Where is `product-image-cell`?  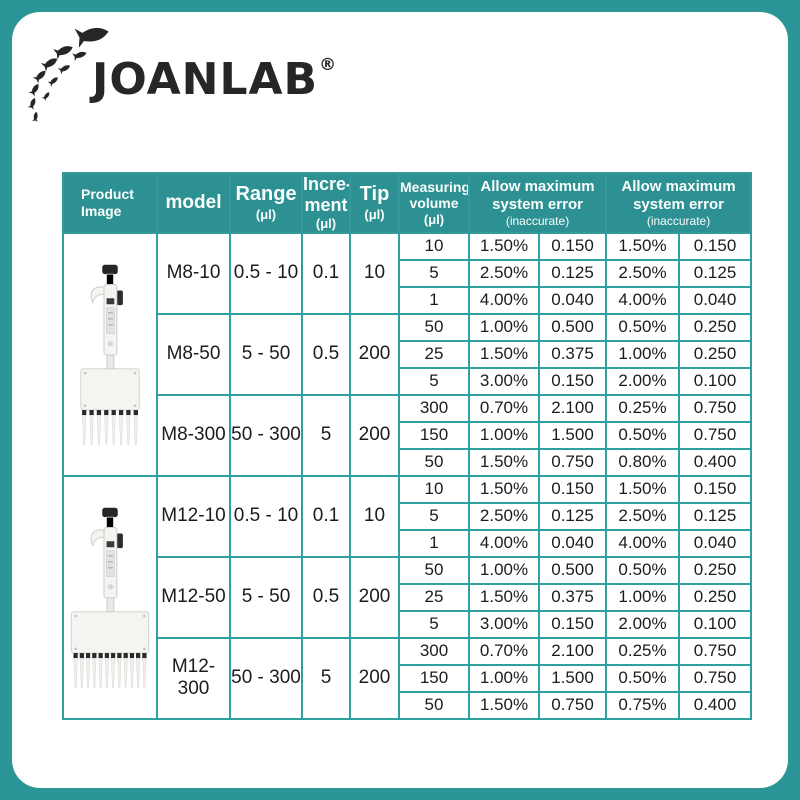 product-image-cell is located at coordinates (110, 354).